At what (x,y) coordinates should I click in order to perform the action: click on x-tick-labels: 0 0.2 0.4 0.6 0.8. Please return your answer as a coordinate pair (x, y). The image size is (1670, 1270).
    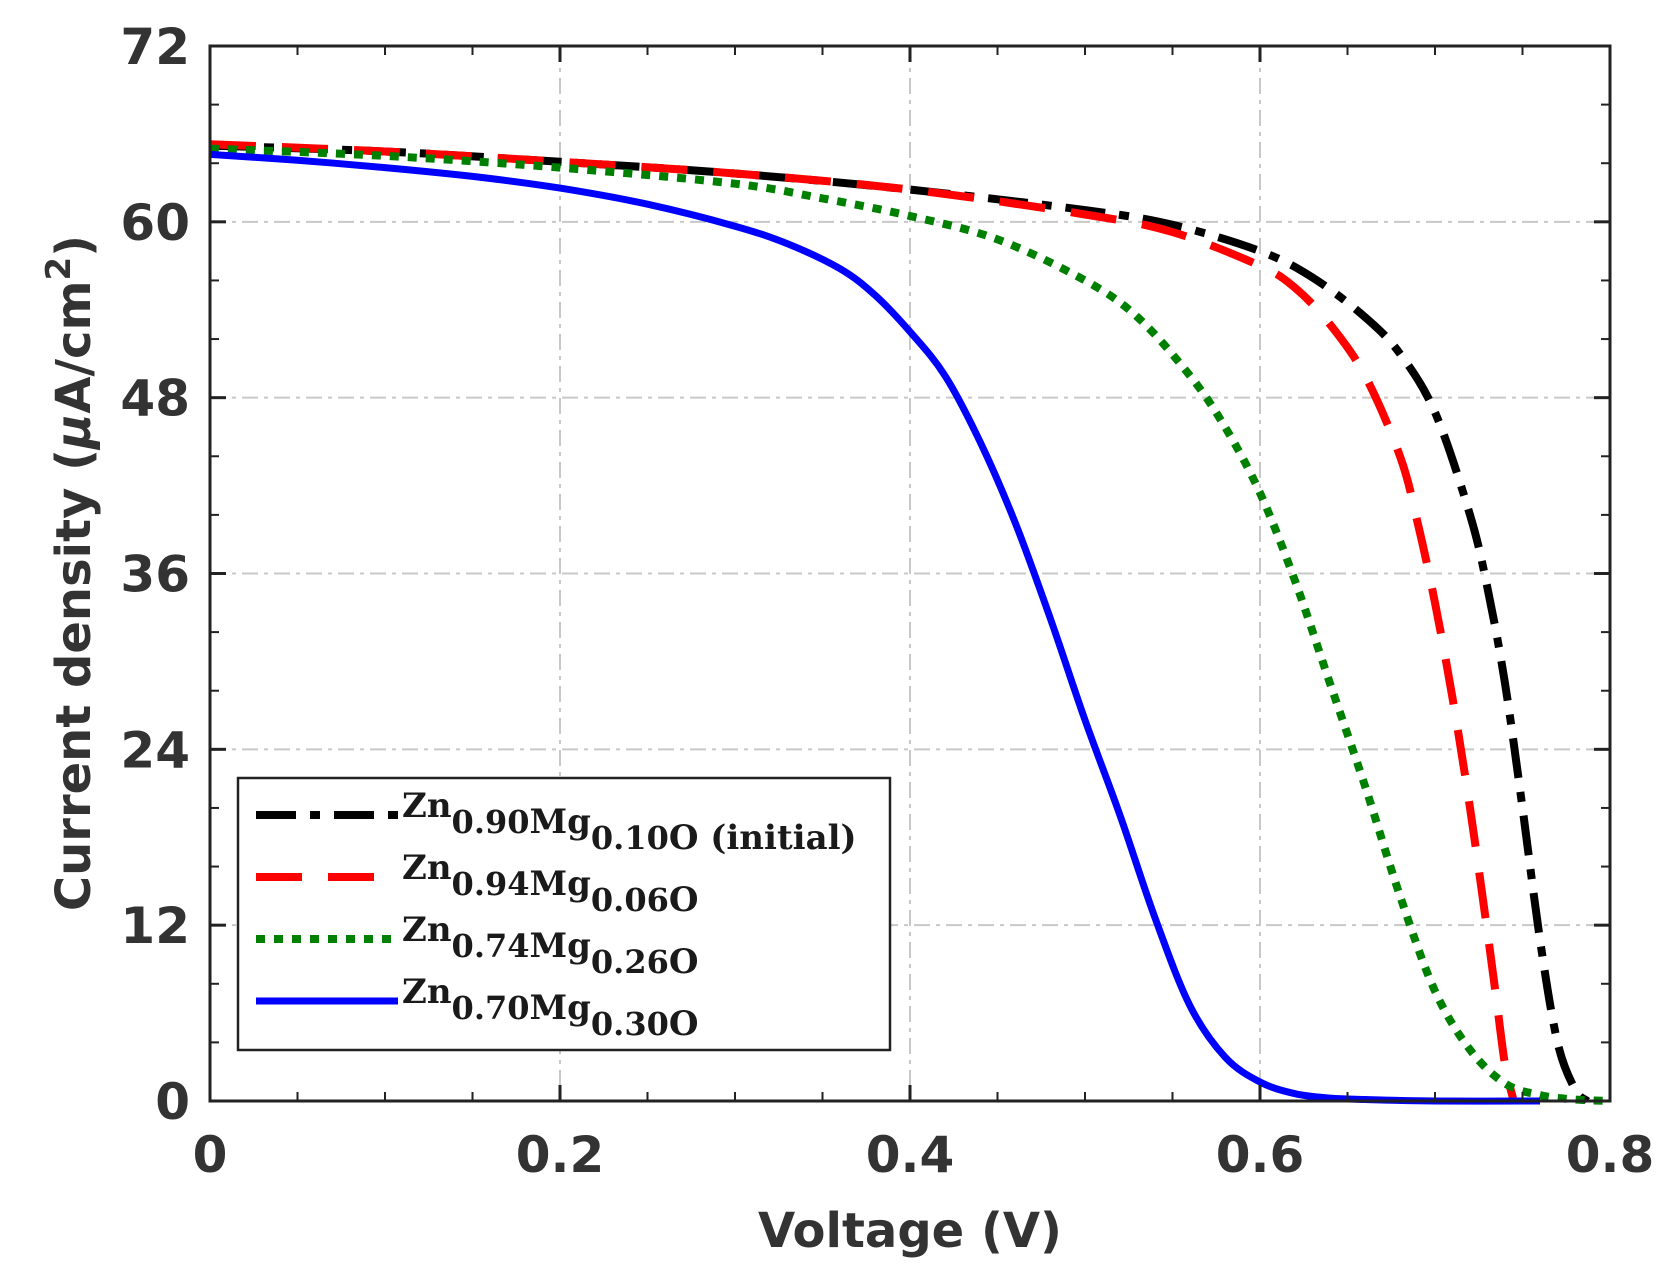
    Looking at the image, I should click on (924, 1155).